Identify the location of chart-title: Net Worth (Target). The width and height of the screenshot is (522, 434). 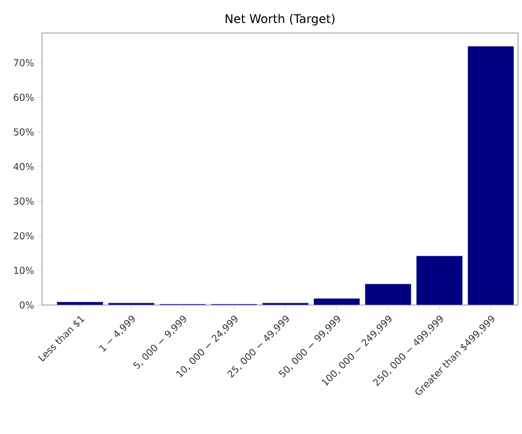
(280, 20).